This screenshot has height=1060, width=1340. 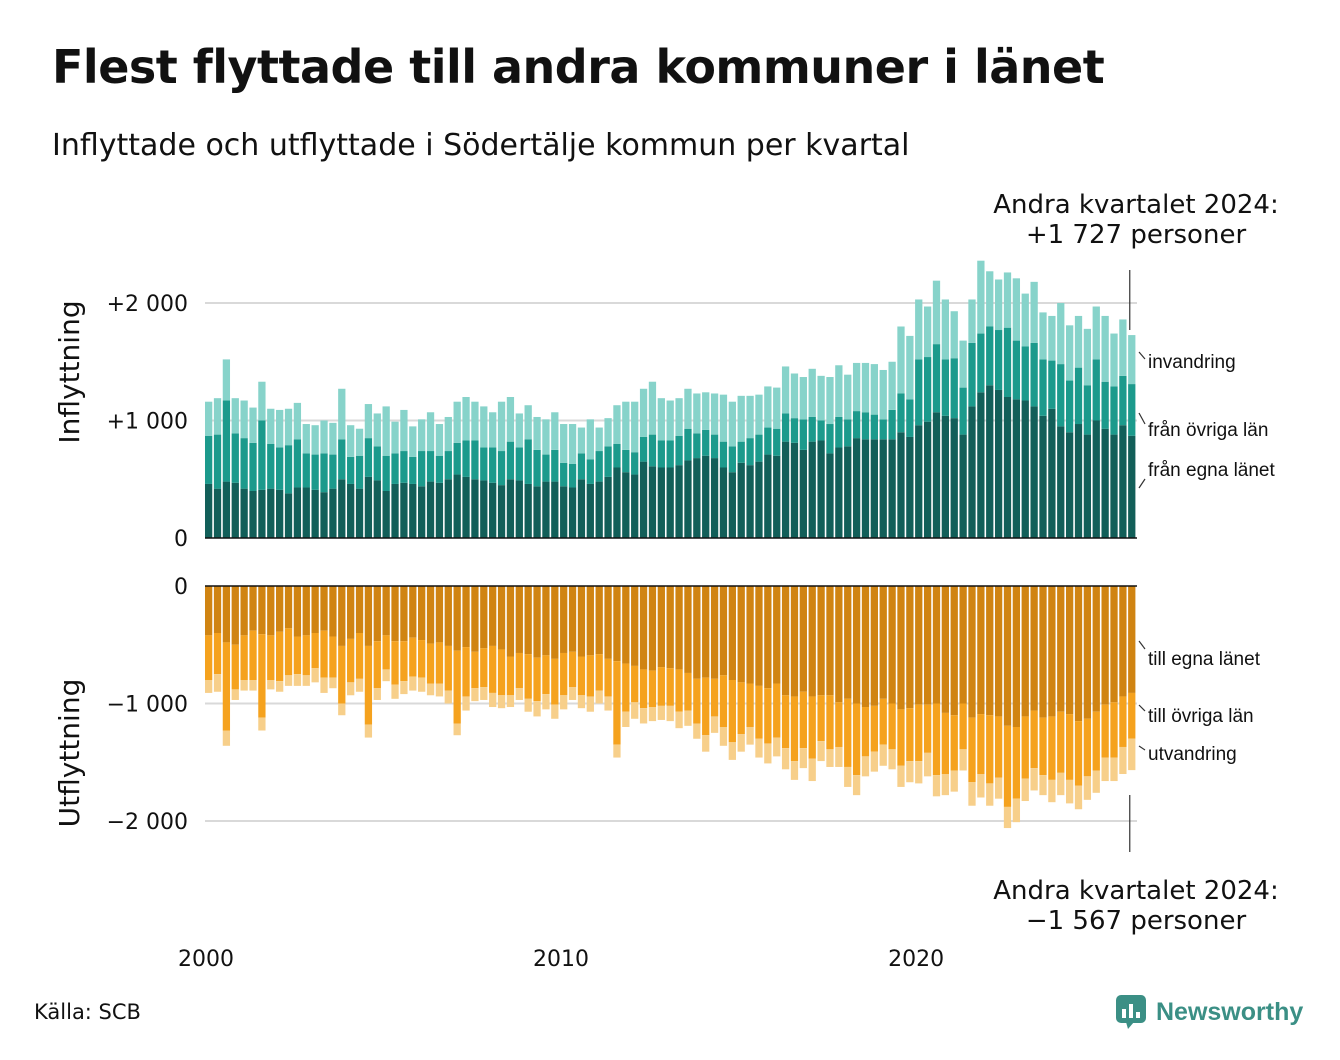 I want to click on source-note: Källa: SCB, so click(x=87, y=1012).